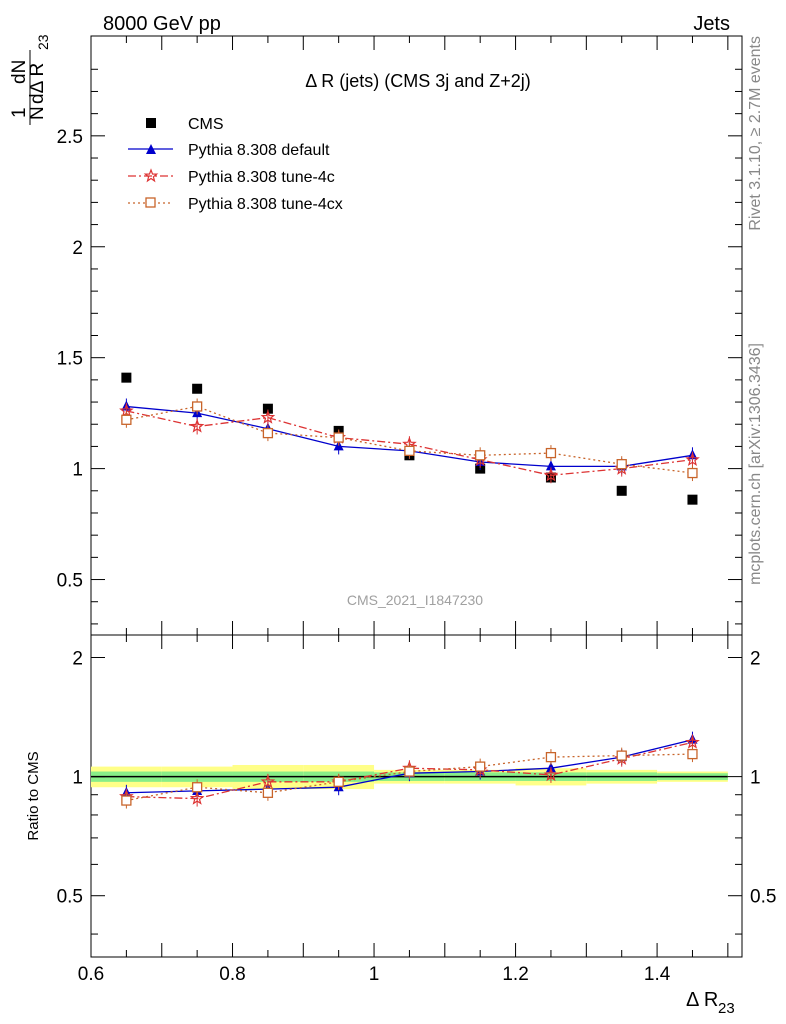  What do you see at coordinates (755, 133) in the screenshot?
I see `rivet-label: Rivet 3.1.10, ≥ 2.7M events` at bounding box center [755, 133].